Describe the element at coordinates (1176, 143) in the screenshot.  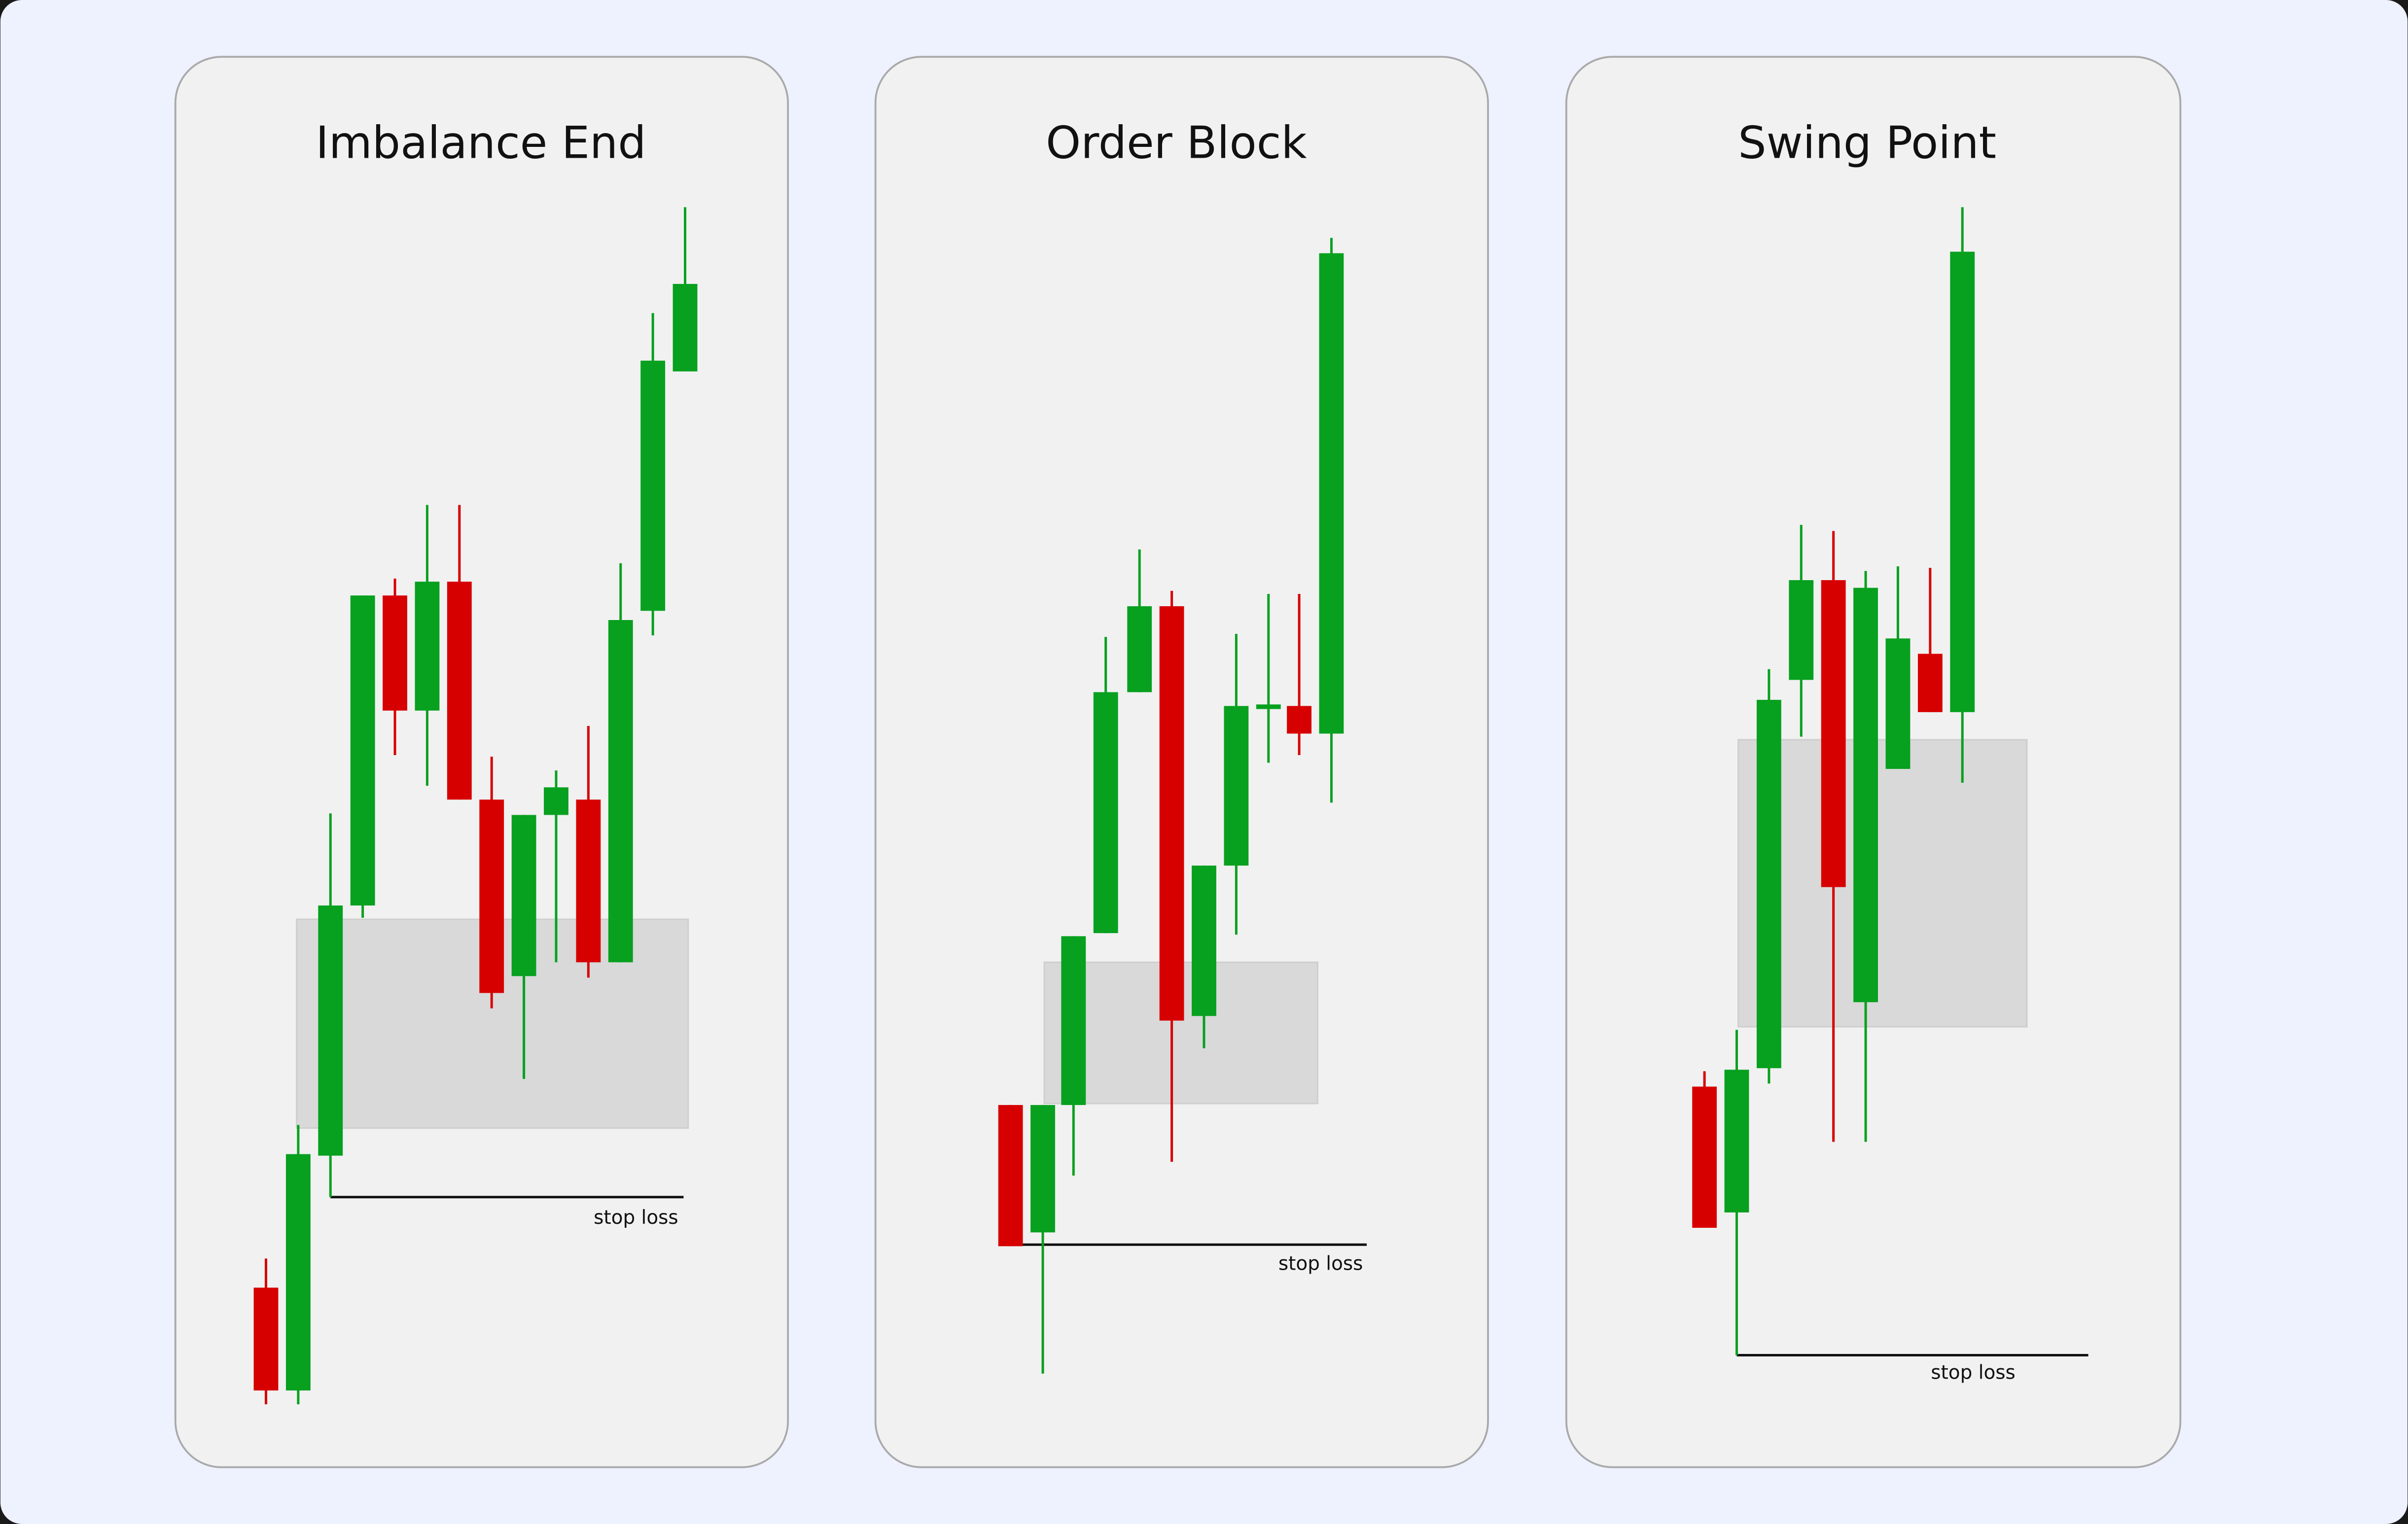
I see `panel-title: Order Block` at that location.